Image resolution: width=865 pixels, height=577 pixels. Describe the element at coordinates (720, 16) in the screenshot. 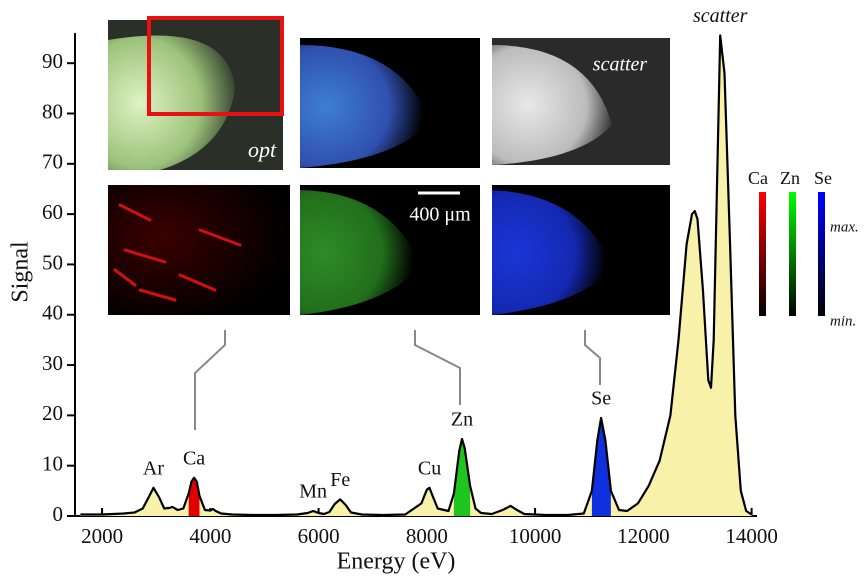

I see `peak-label: scatter` at that location.